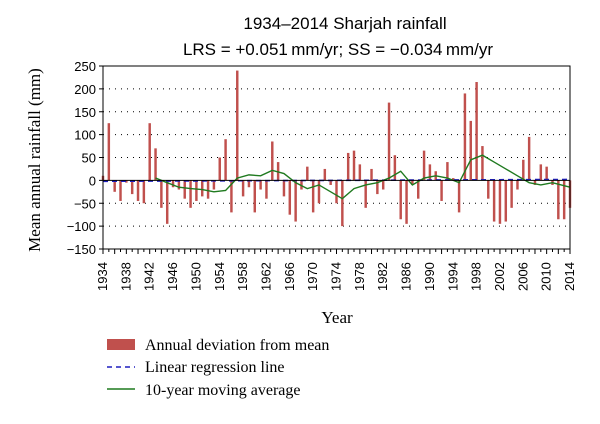 Image resolution: width=600 pixels, height=424 pixels. What do you see at coordinates (452, 276) in the screenshot?
I see `x-tick-label: 1994` at bounding box center [452, 276].